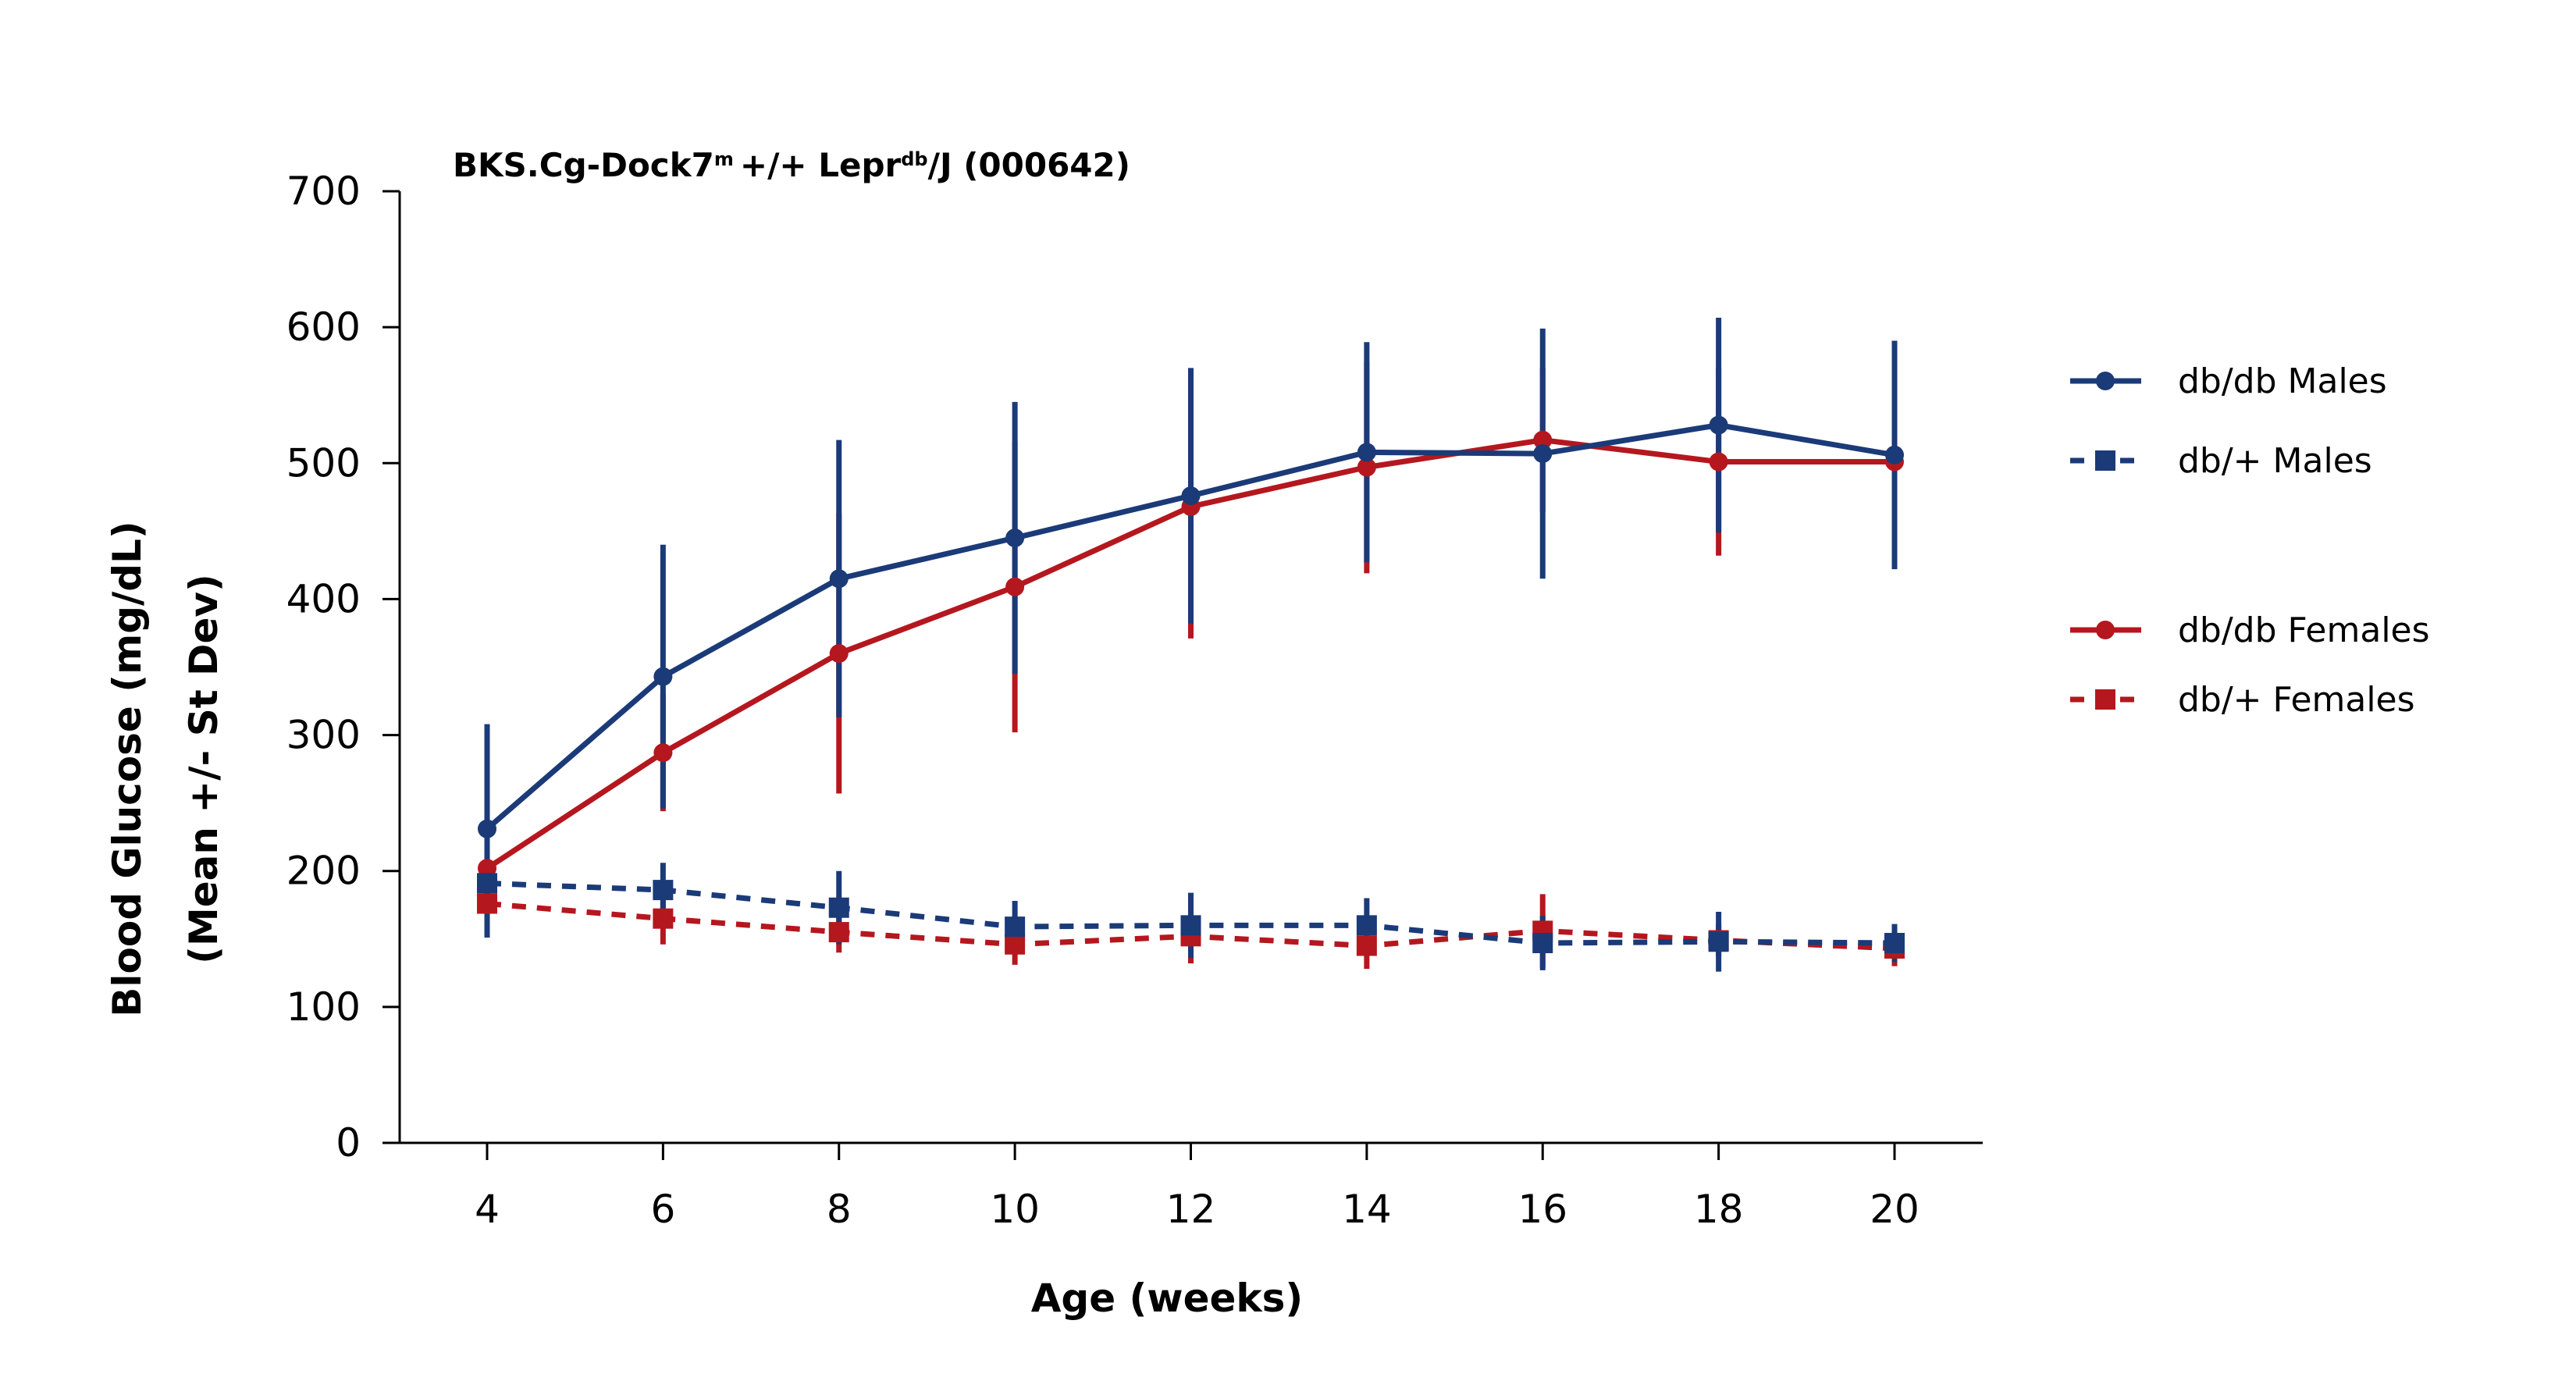 This screenshot has height=1388, width=2576. Describe the element at coordinates (1719, 1209) in the screenshot. I see `x-tick-label: 18` at that location.